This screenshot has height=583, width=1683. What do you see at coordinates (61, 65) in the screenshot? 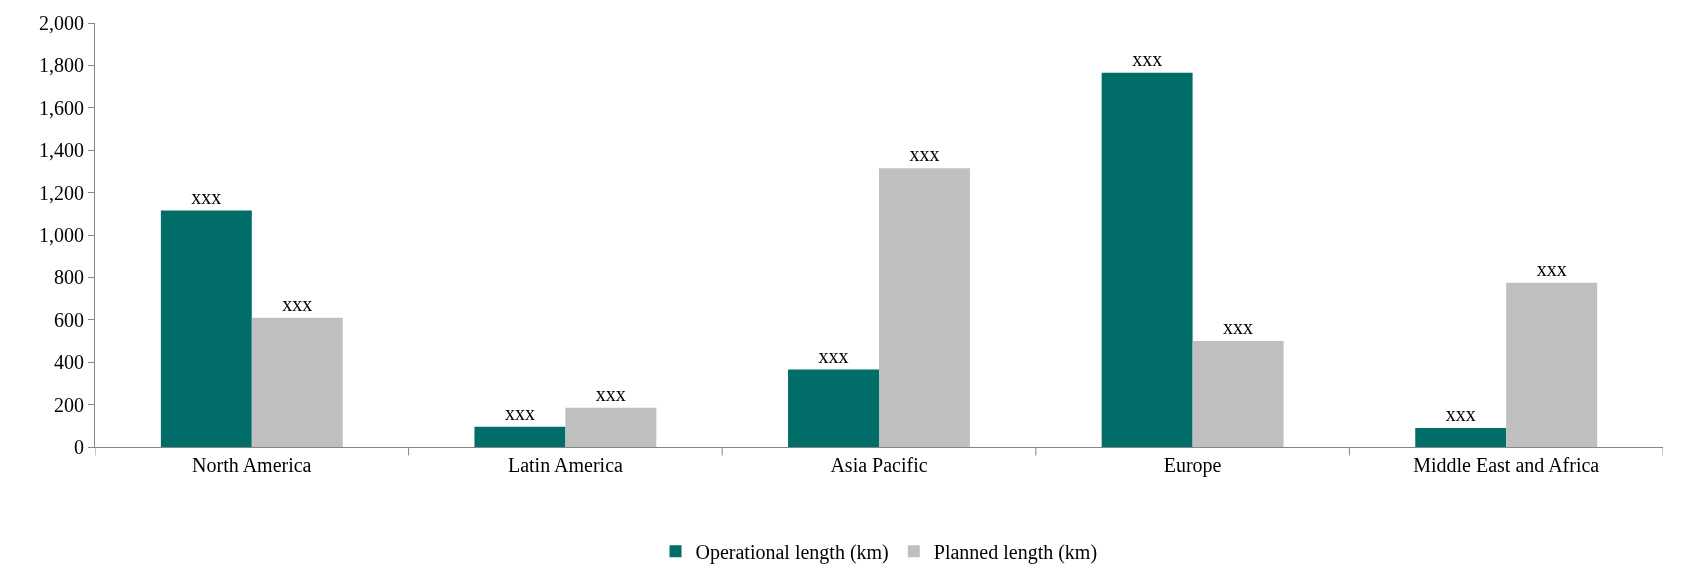
I see `y-tick-label: 1,800` at bounding box center [61, 65].